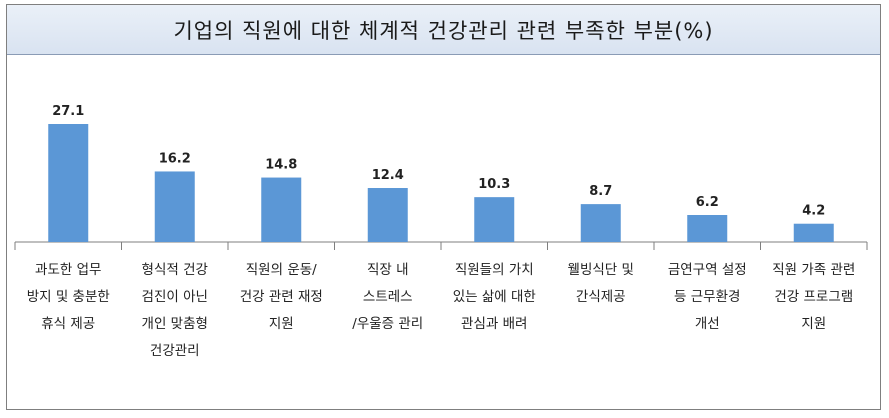 Image resolution: width=889 pixels, height=418 pixels. I want to click on data-label: 10.3, so click(494, 184).